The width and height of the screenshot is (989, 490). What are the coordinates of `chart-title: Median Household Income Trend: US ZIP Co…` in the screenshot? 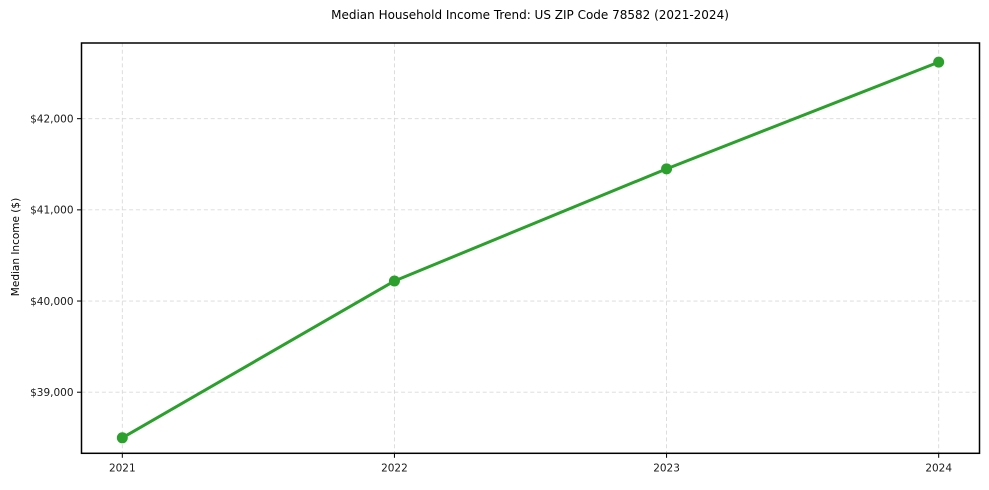 It's located at (530, 15).